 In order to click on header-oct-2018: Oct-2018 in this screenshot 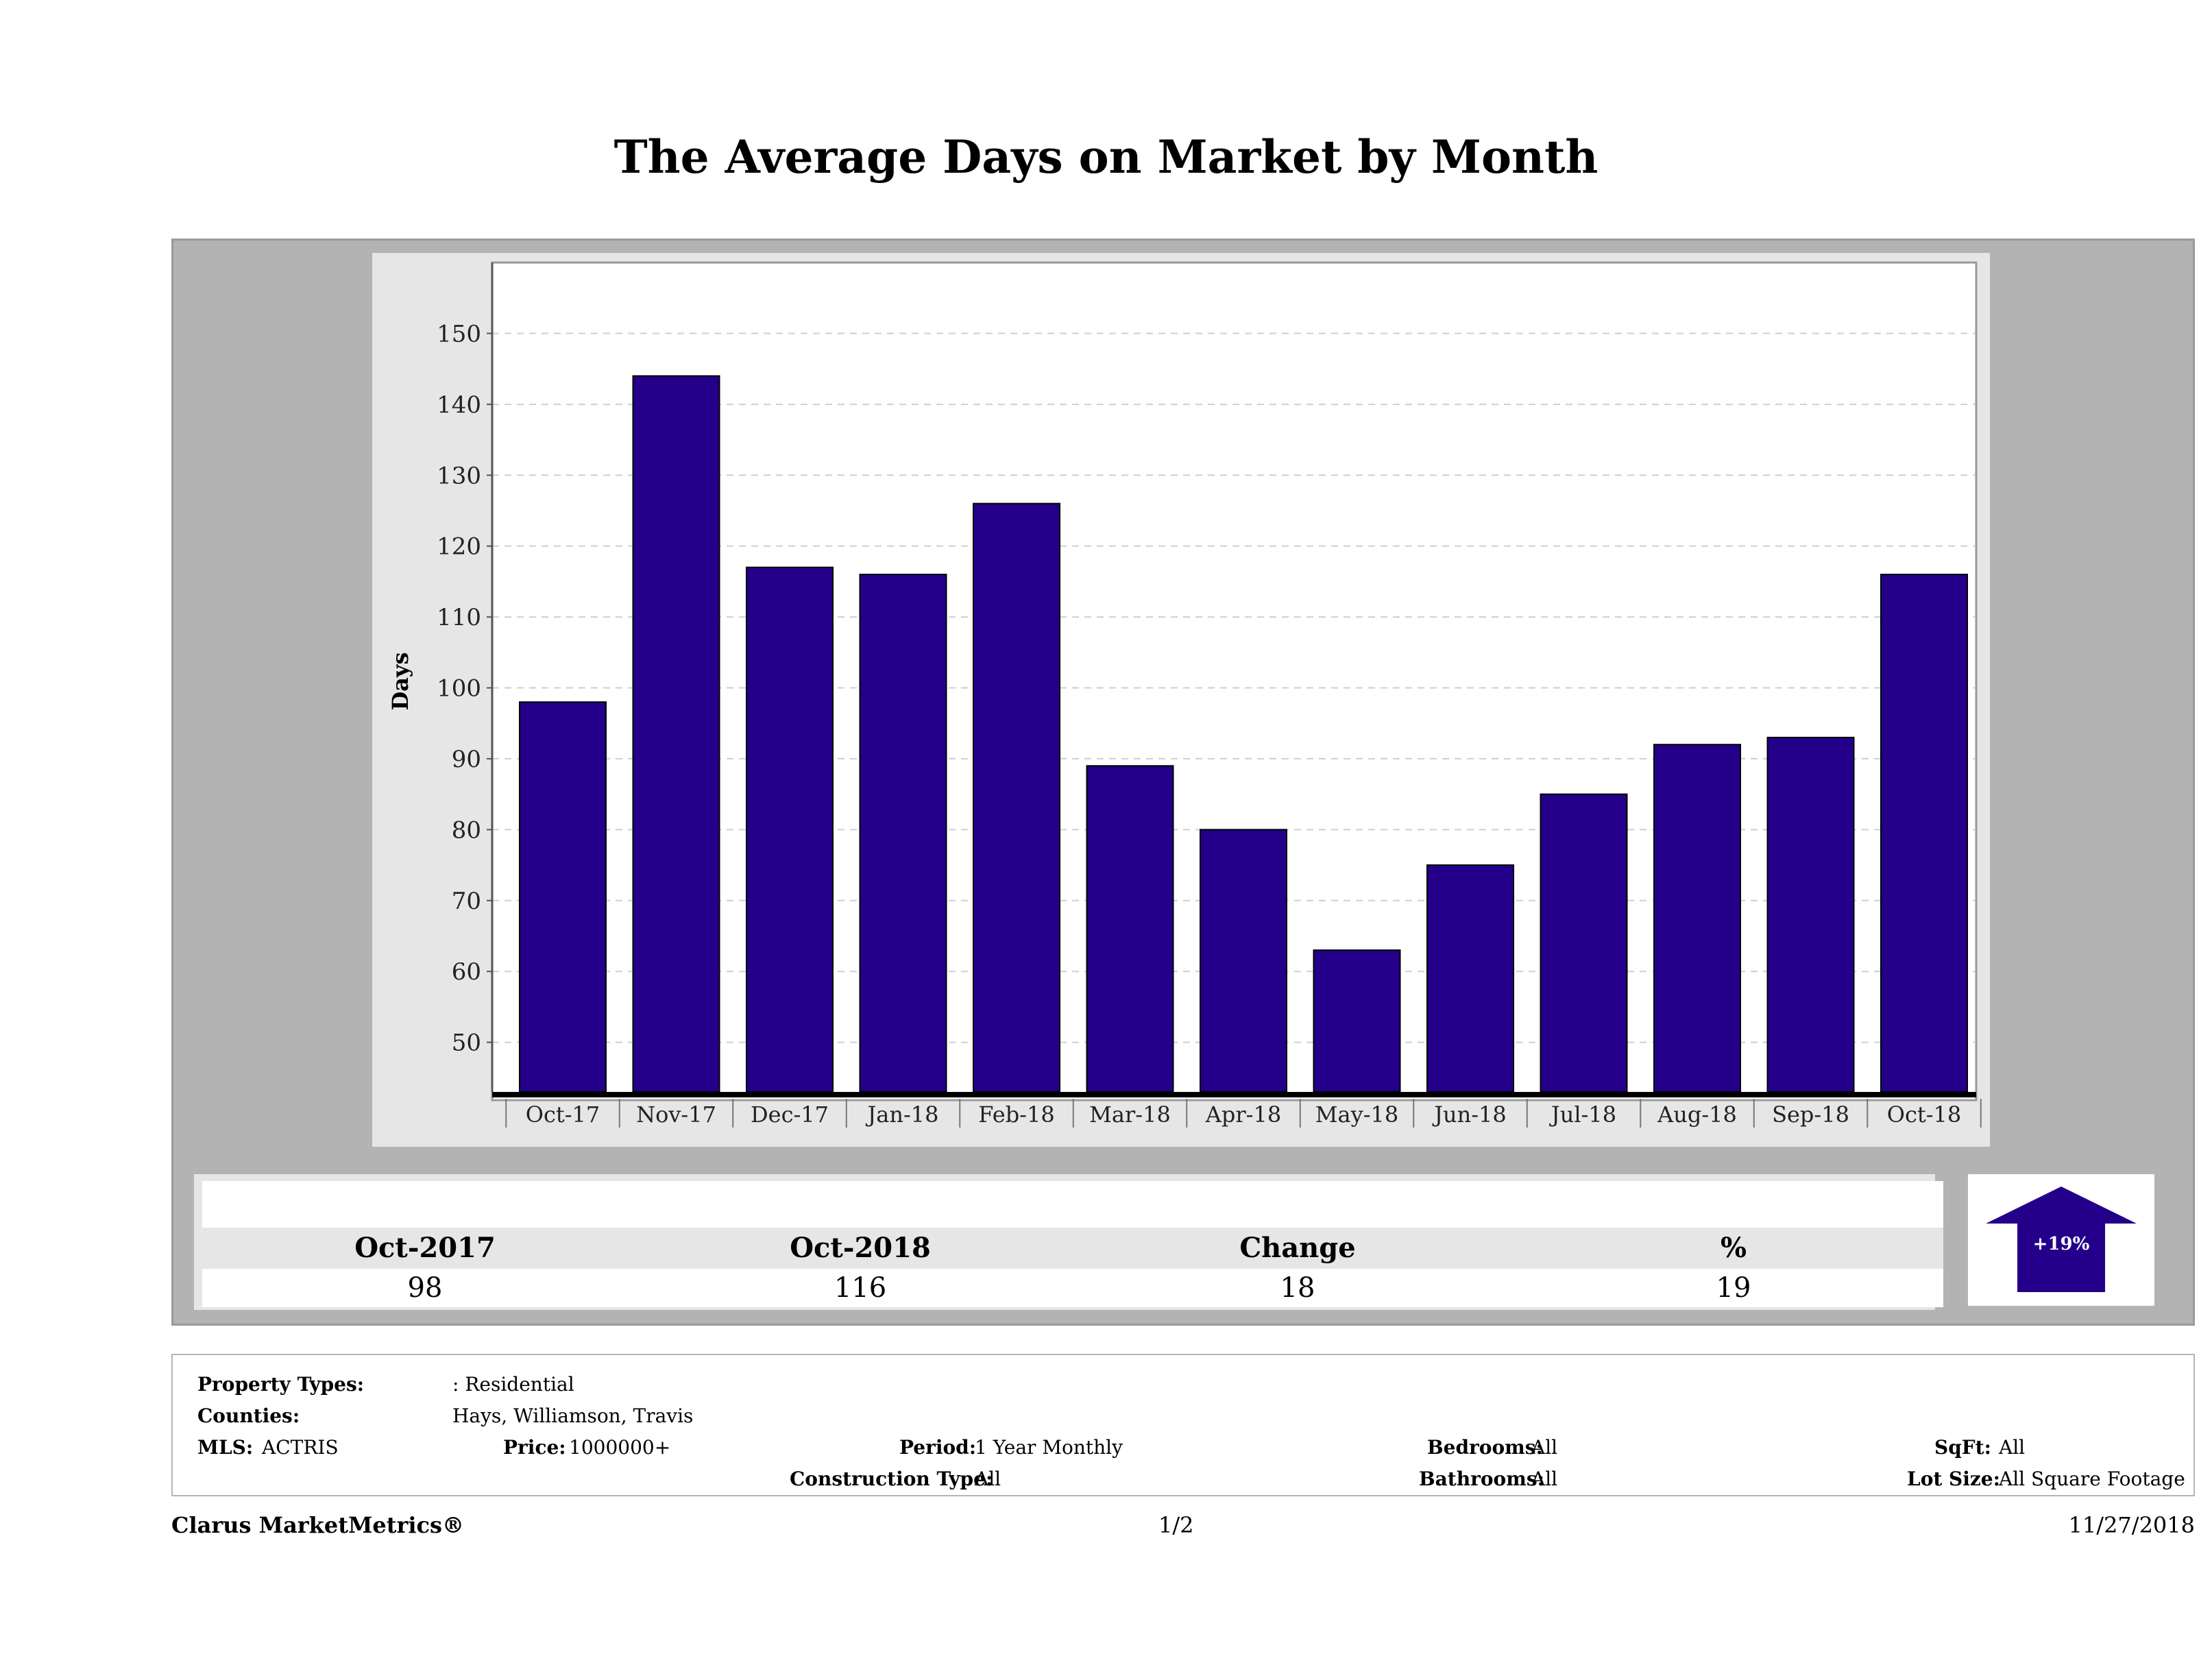, I will do `click(861, 1248)`.